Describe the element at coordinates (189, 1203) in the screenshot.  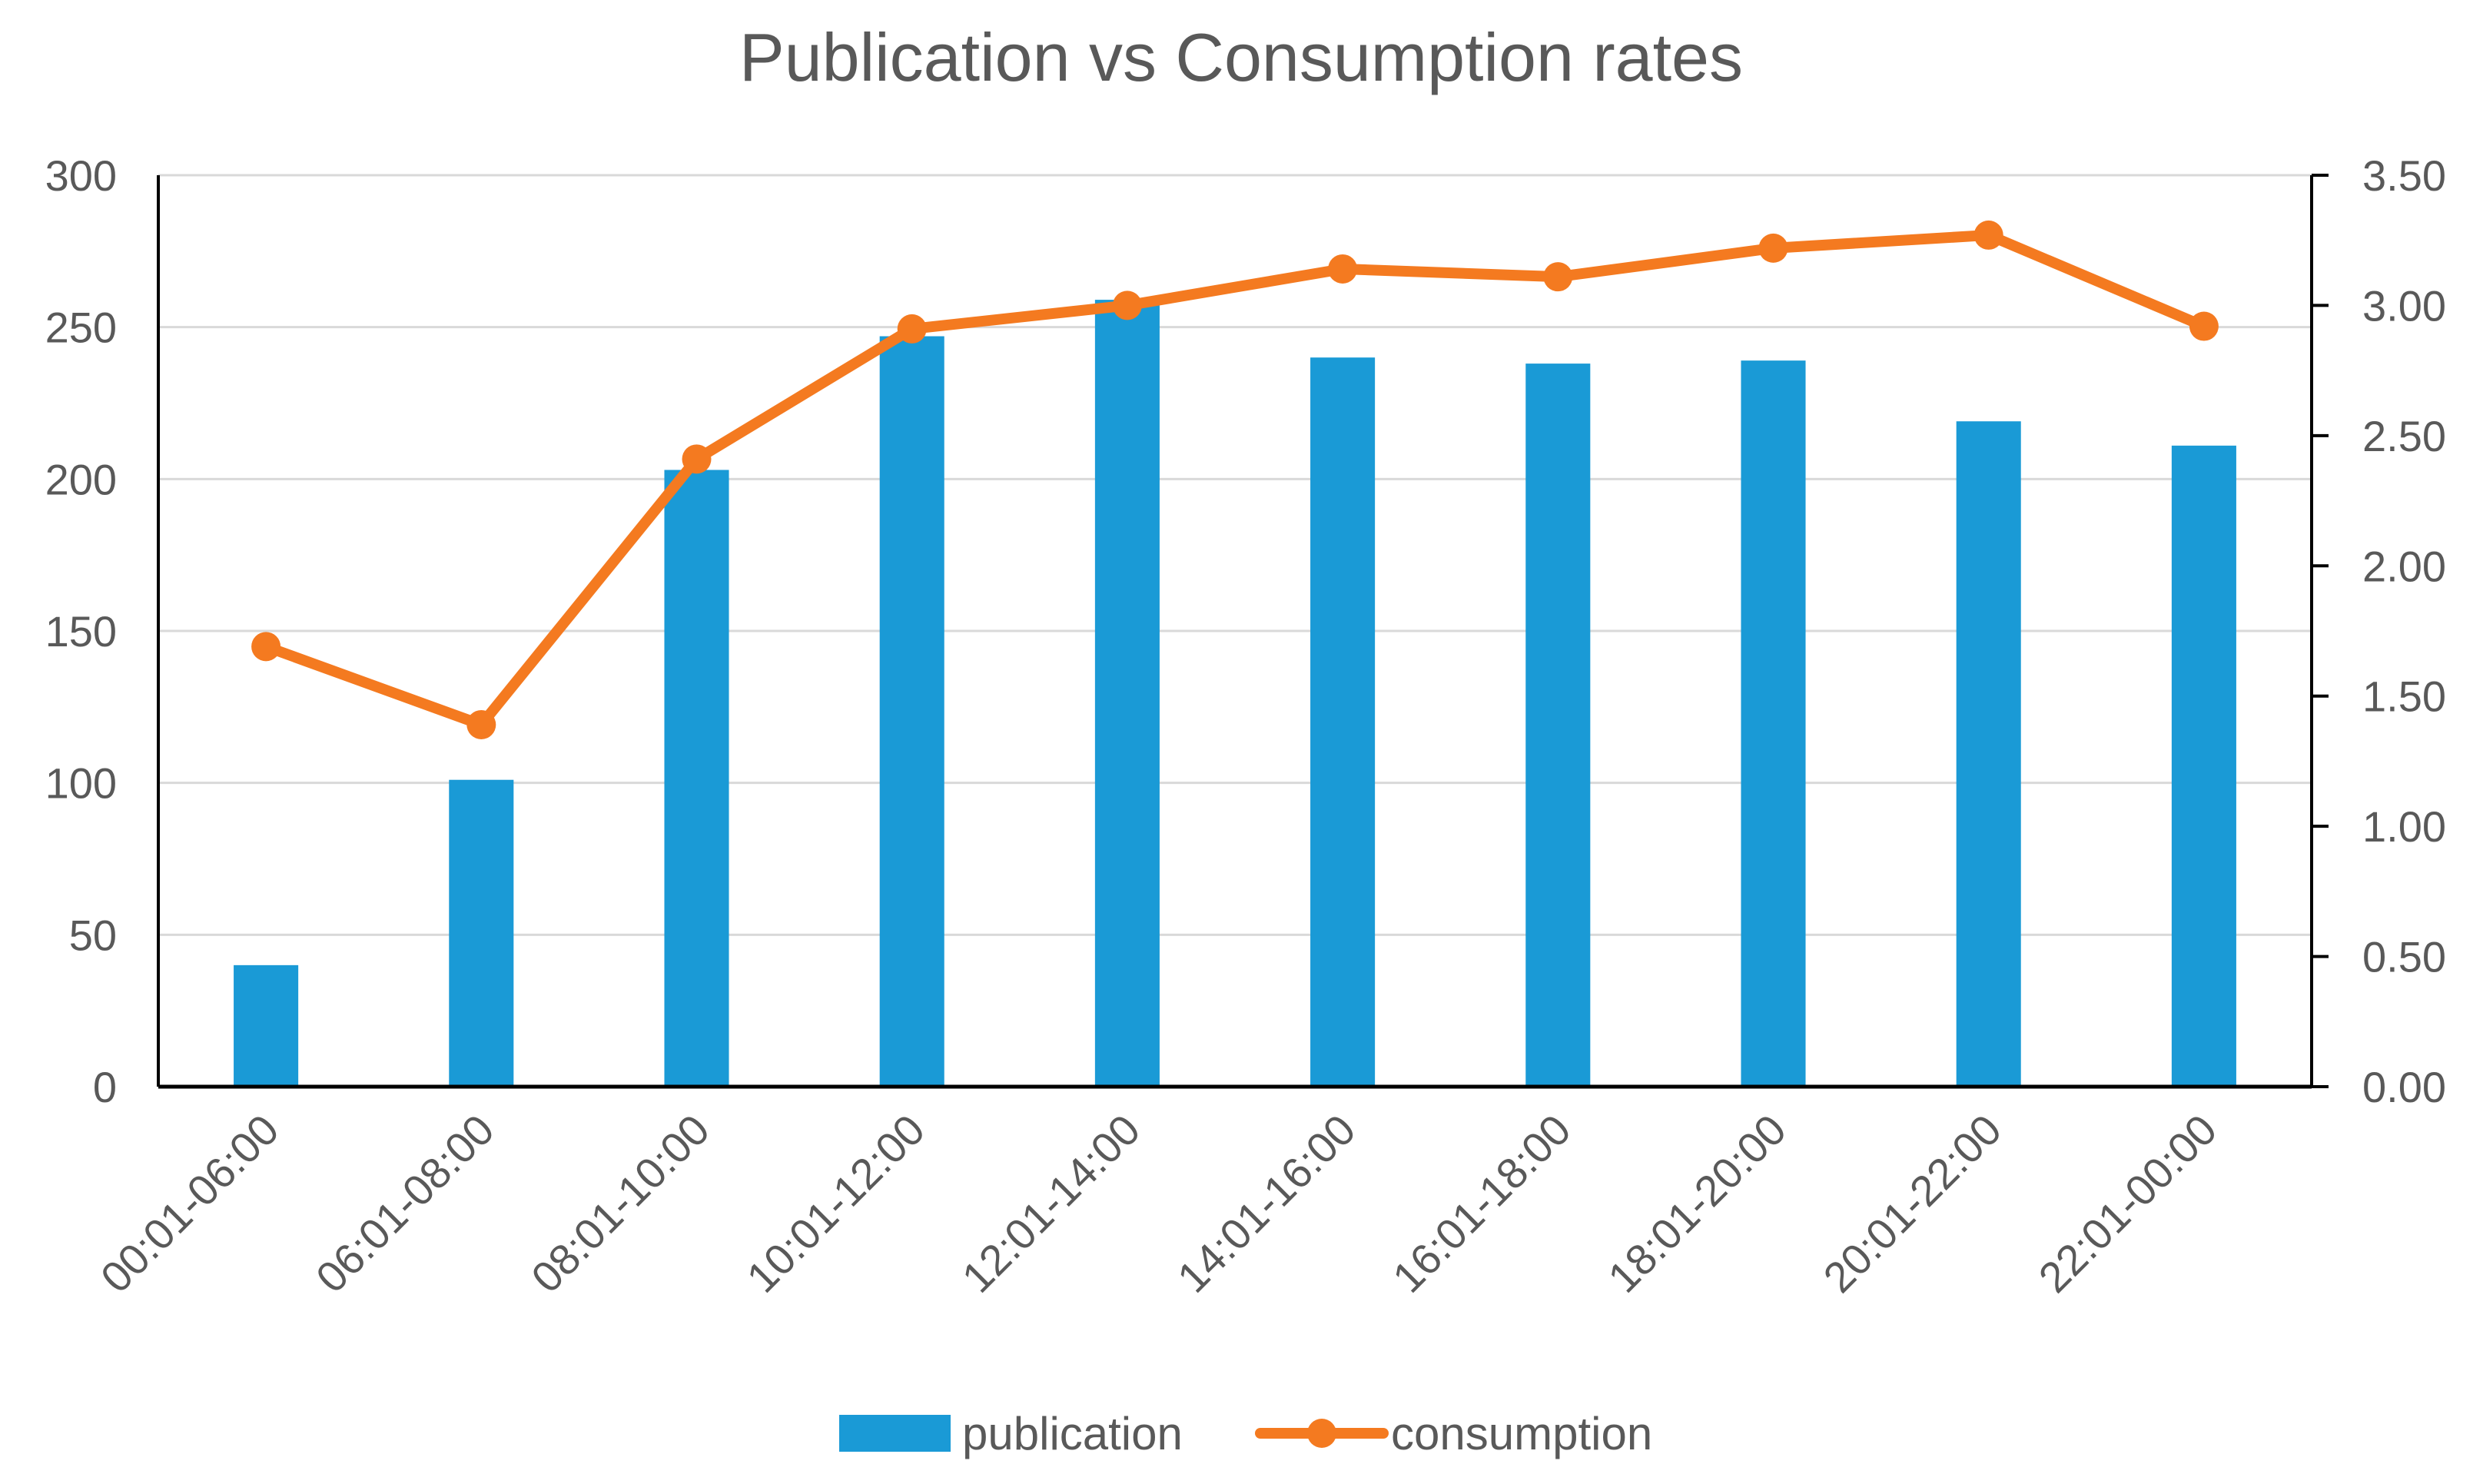
I see `category-label: 00:01-06:00` at that location.